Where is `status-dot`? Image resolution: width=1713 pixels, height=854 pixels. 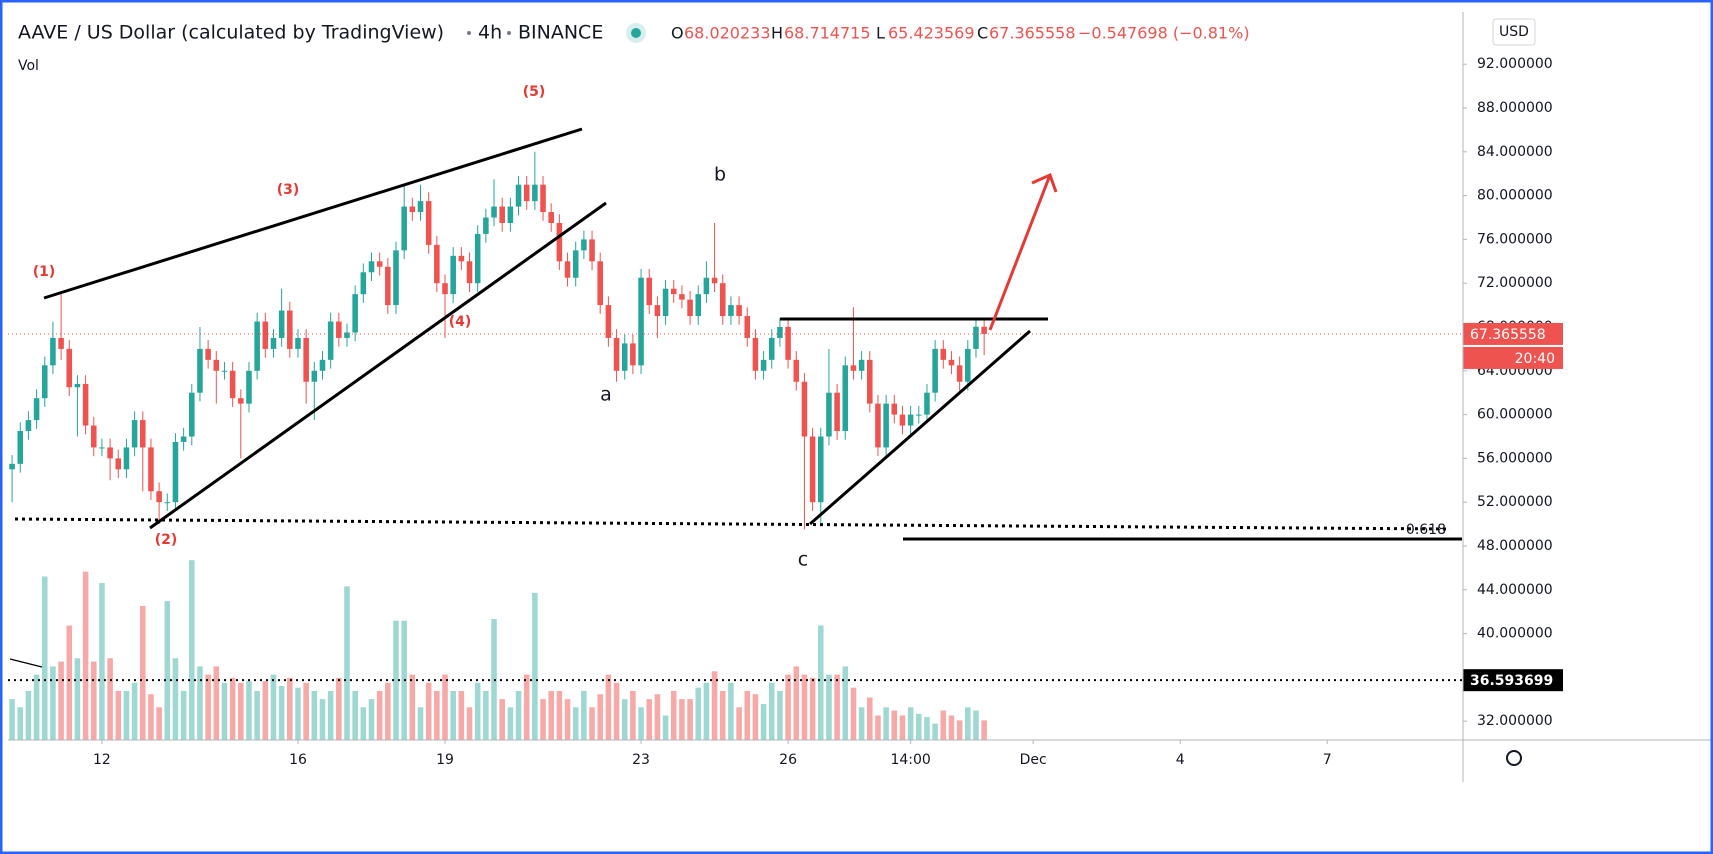 status-dot is located at coordinates (636, 33).